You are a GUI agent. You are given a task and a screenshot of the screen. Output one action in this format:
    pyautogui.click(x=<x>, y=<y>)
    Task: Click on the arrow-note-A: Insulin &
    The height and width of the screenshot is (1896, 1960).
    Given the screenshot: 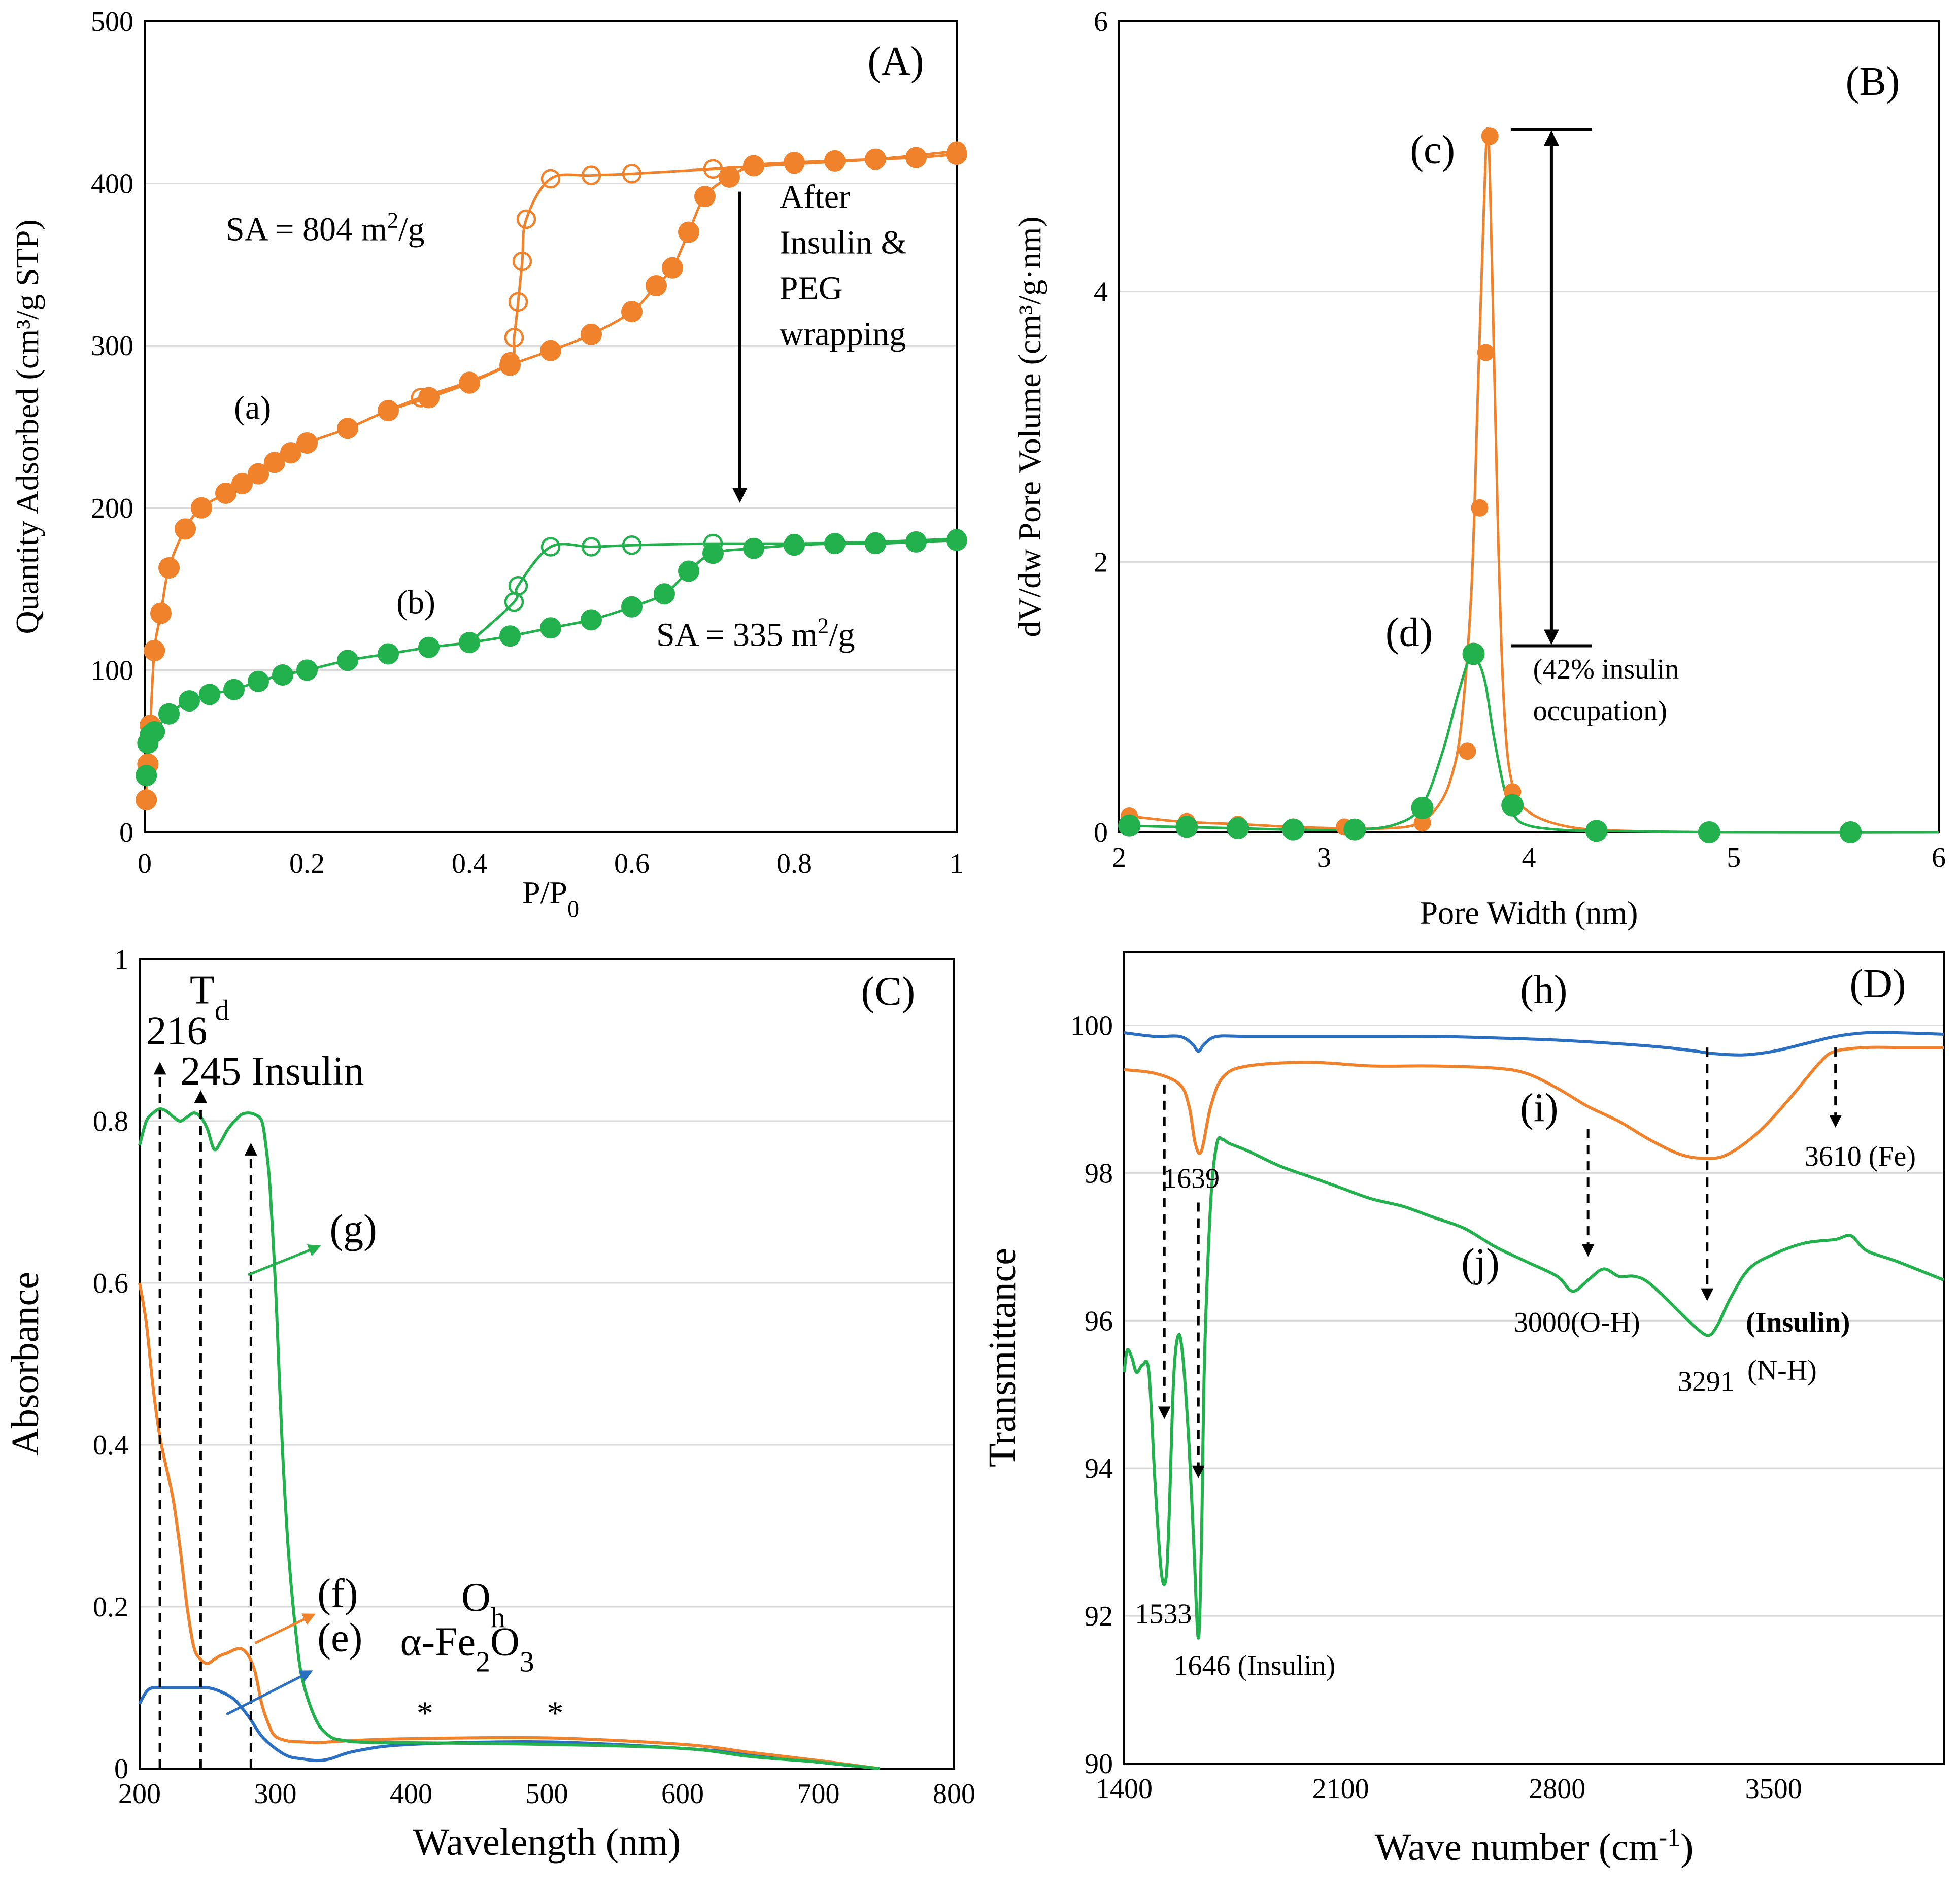 What is the action you would take?
    pyautogui.click(x=843, y=242)
    